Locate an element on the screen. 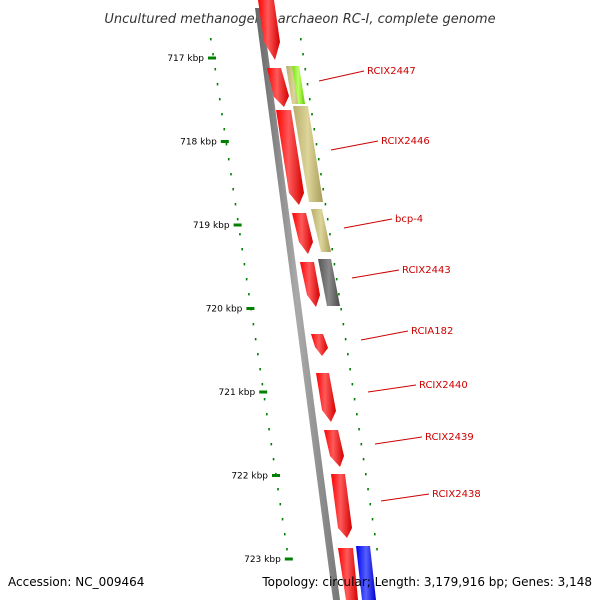  gene-arrow-top is located at coordinates (269, 30).